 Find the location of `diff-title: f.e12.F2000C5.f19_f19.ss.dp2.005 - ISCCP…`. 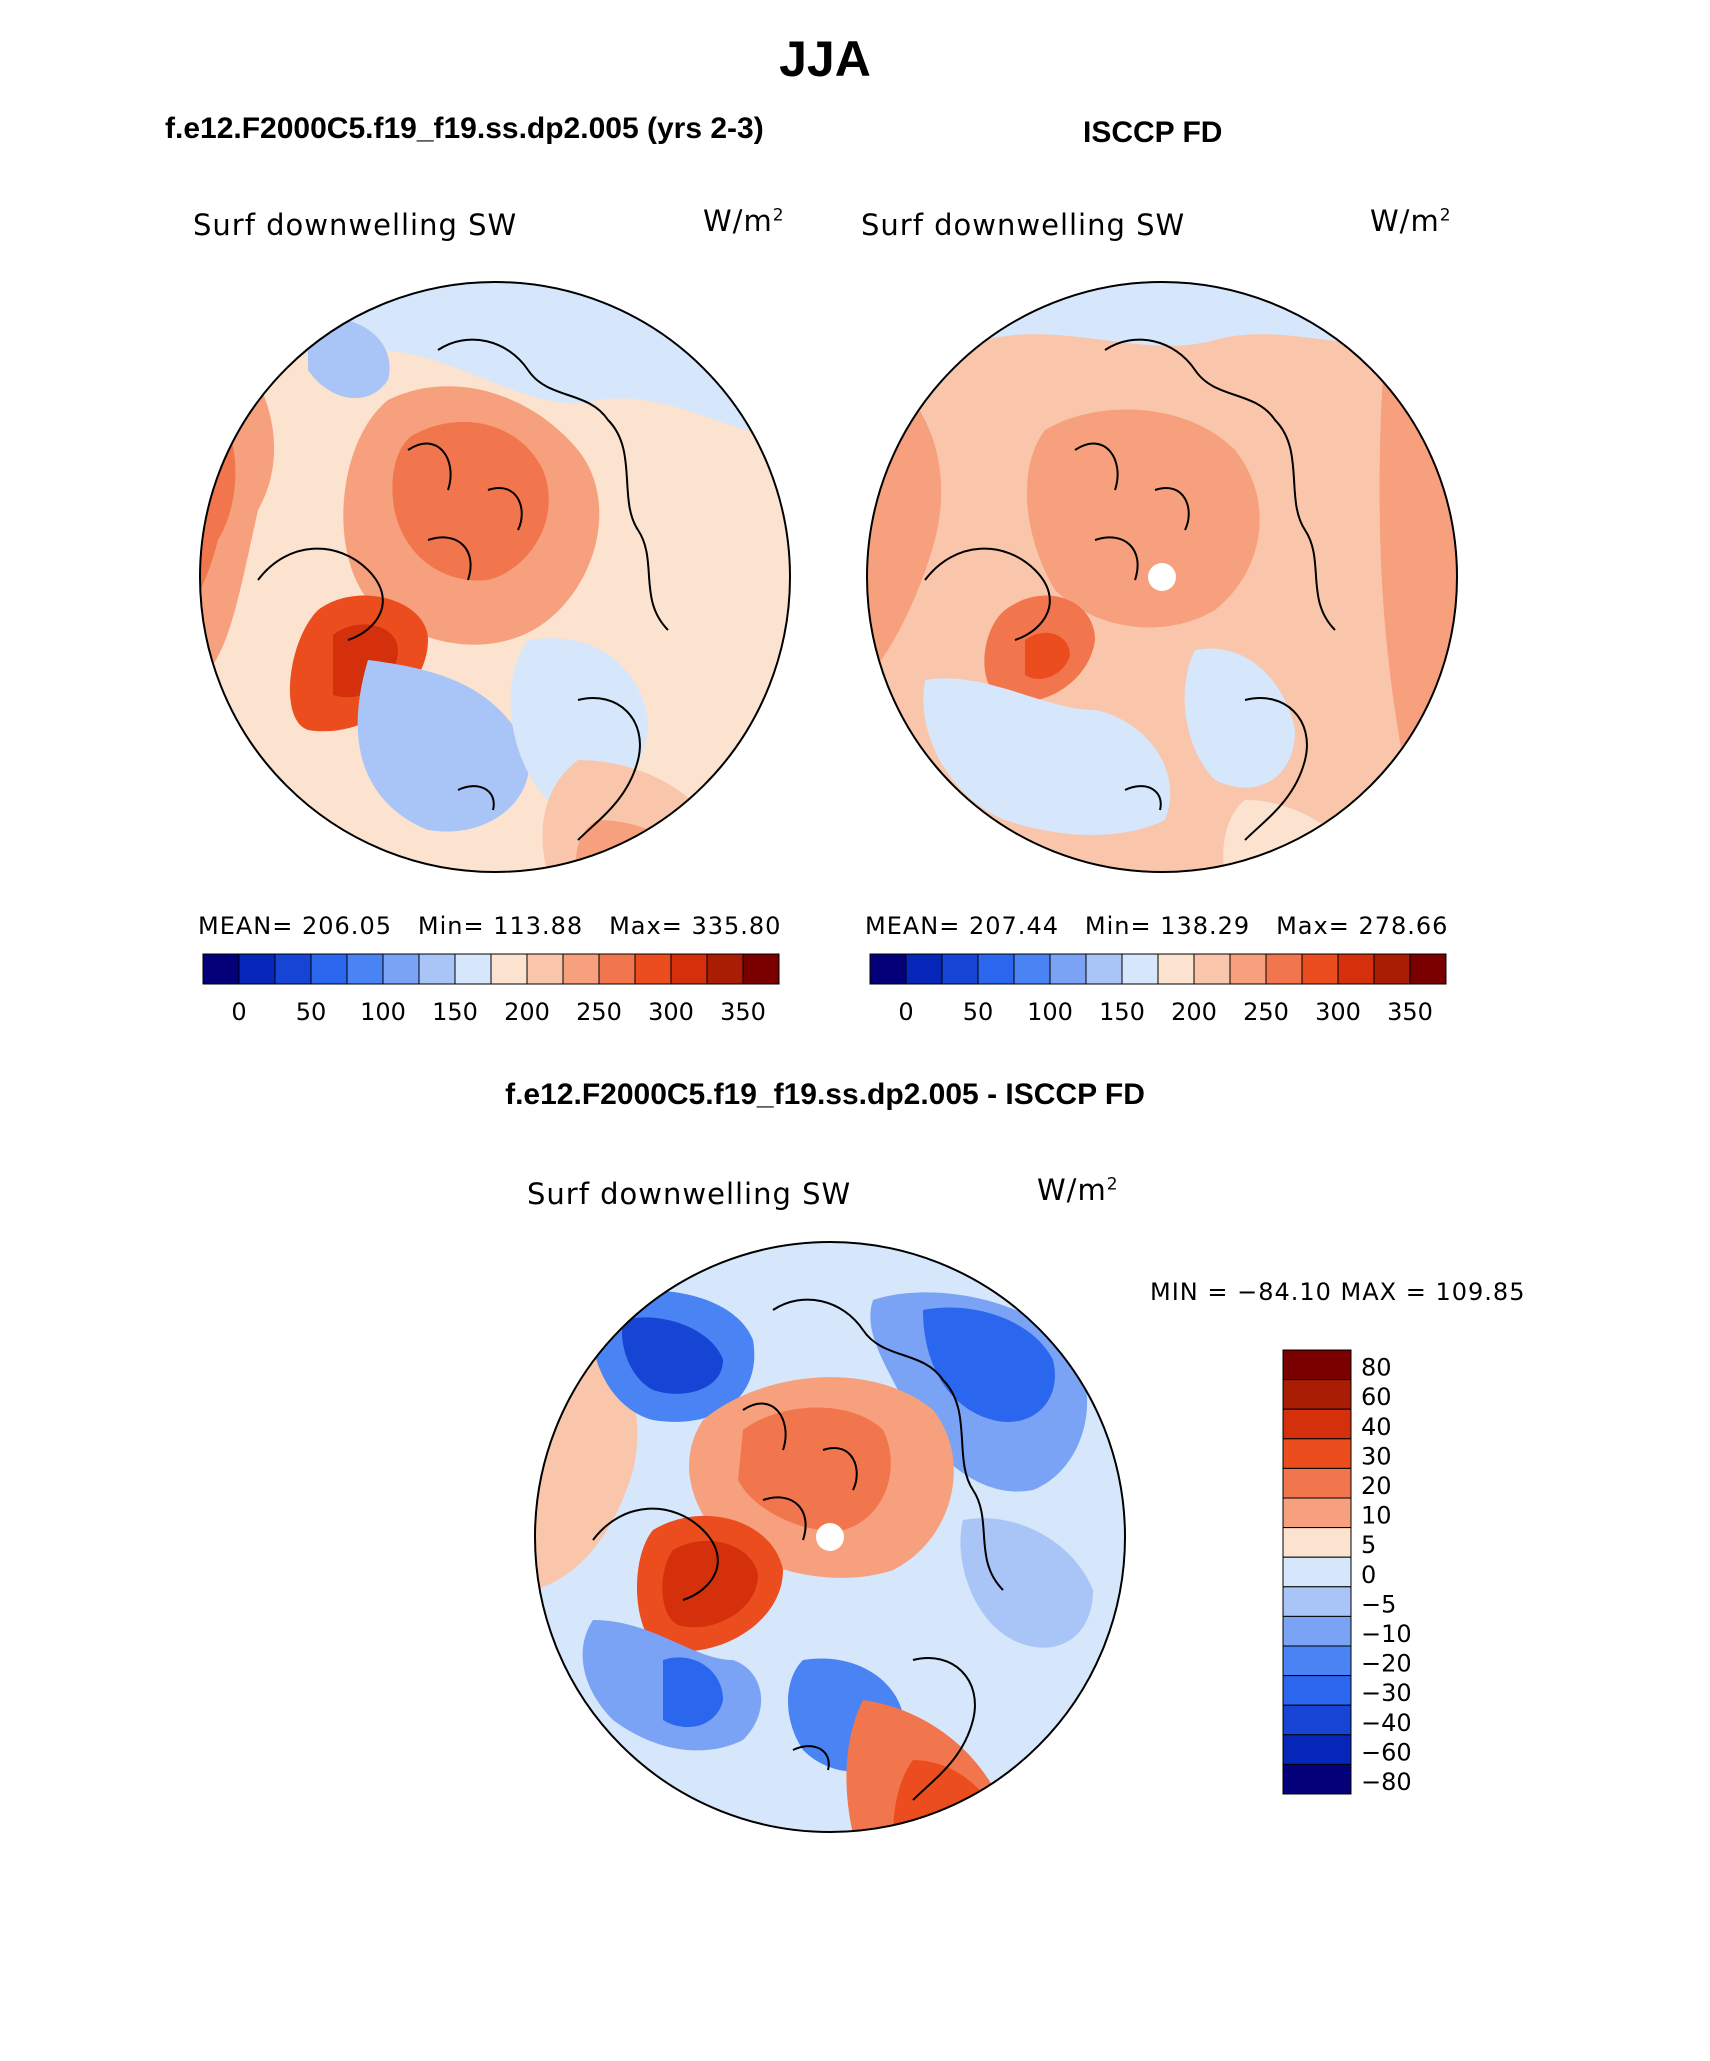

diff-title: f.e12.F2000C5.f19_f19.ss.dp2.005 - ISCCP… is located at coordinates (825, 1094).